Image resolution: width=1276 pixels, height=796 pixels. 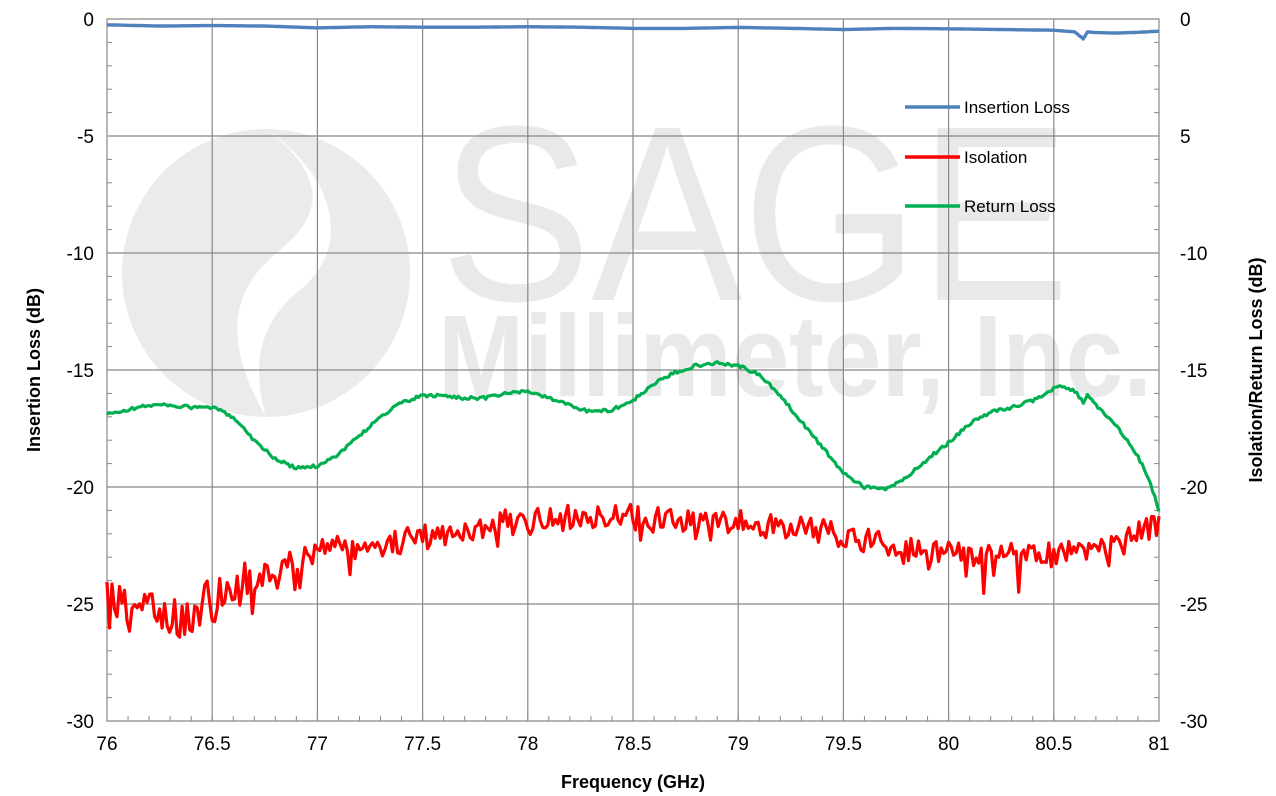 I want to click on x-tick-label: 76, so click(x=106, y=744).